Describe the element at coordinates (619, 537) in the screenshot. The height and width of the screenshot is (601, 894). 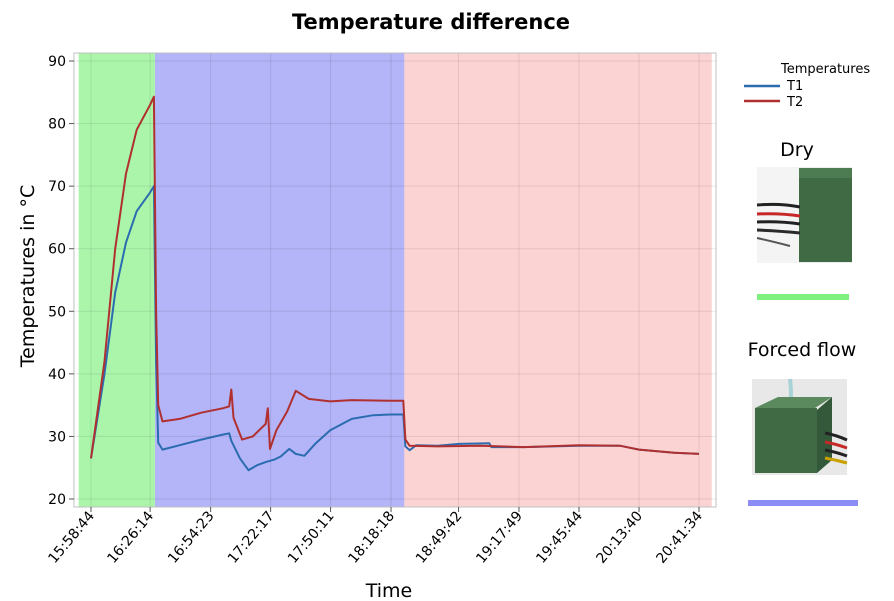
I see `x-tick-label: 20:13:40` at that location.